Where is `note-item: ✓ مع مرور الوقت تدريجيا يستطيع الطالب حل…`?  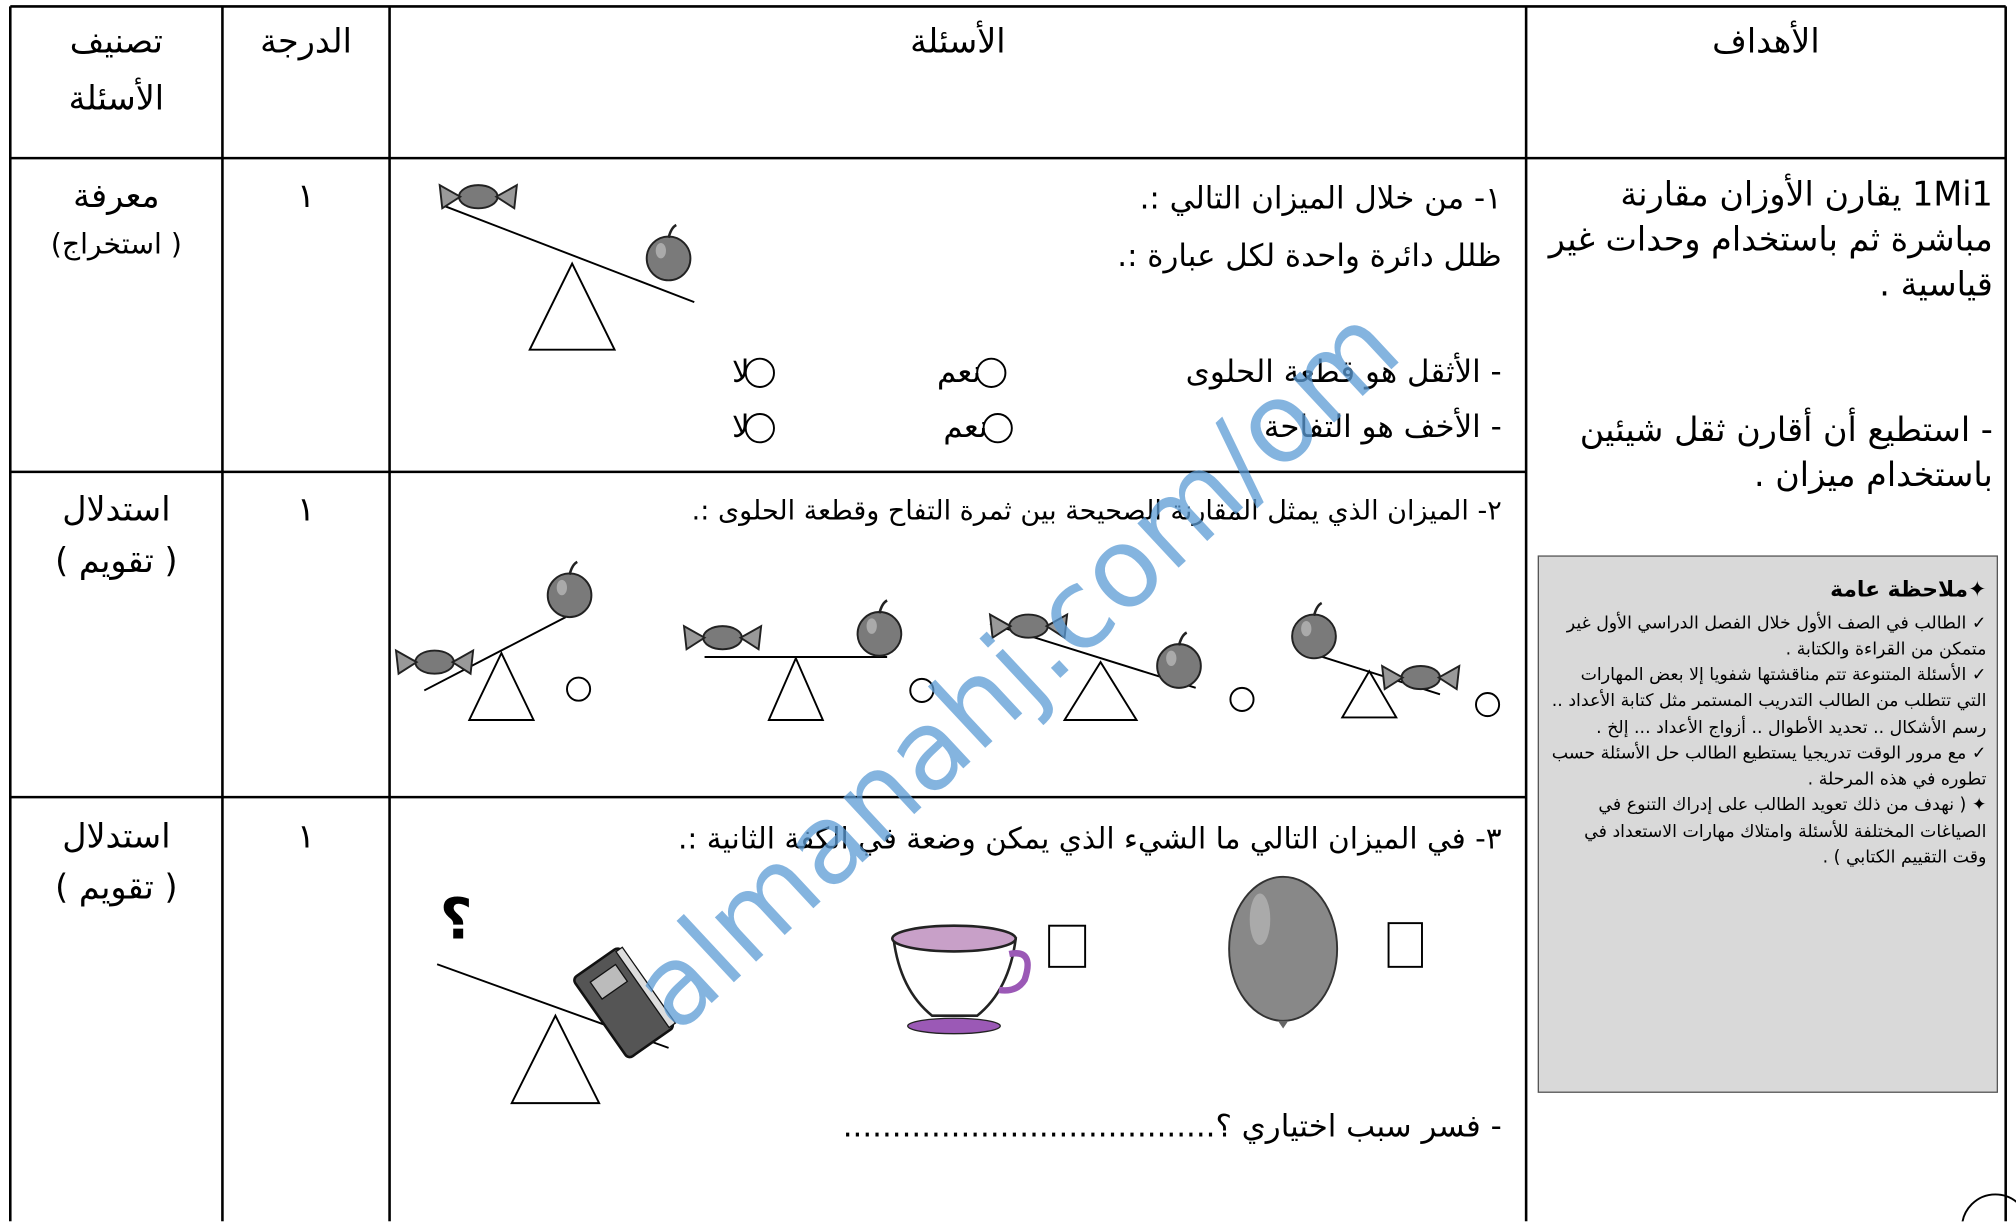 note-item: ✓ مع مرور الوقت تدريجيا يستطيع الطالب حل… is located at coordinates (1769, 766).